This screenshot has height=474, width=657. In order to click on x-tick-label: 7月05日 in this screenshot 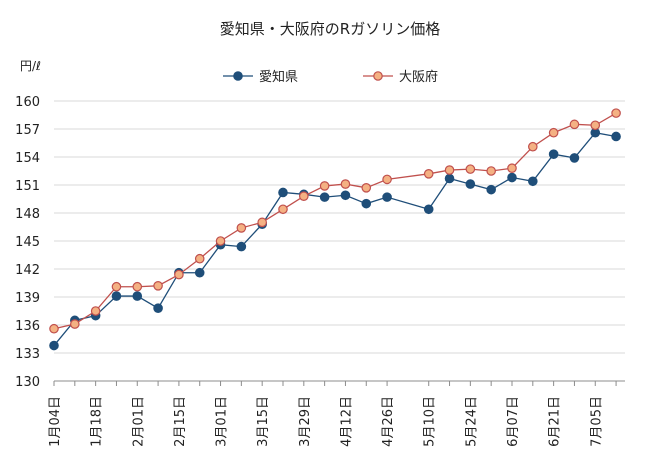, I will do `click(596, 421)`.